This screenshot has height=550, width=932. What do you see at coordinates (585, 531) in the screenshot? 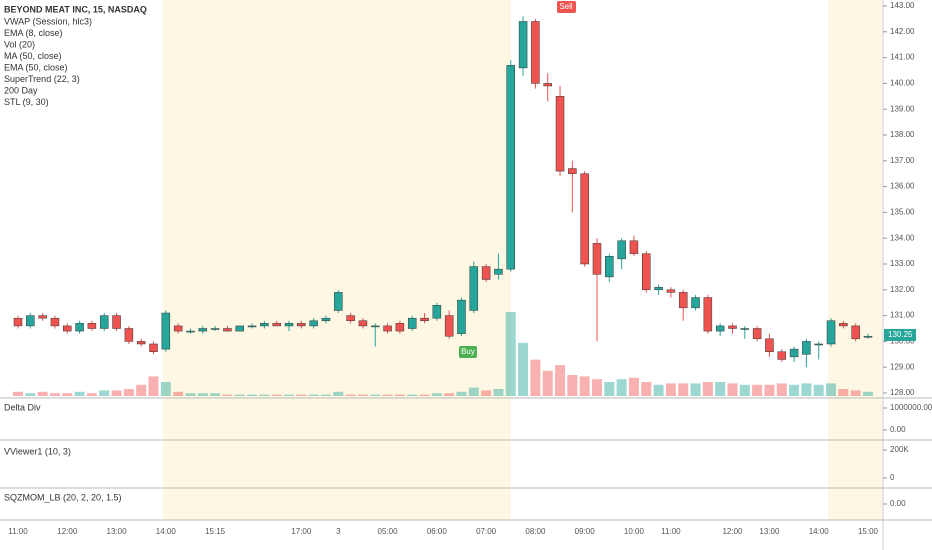
I see `x-tick-label: 09:00` at bounding box center [585, 531].